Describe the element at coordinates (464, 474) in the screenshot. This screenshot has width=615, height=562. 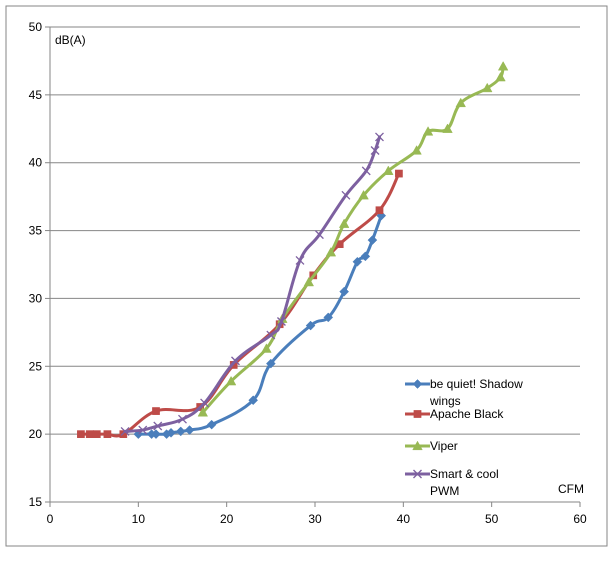
I see `legend-label-3-0: Smart & cool` at that location.